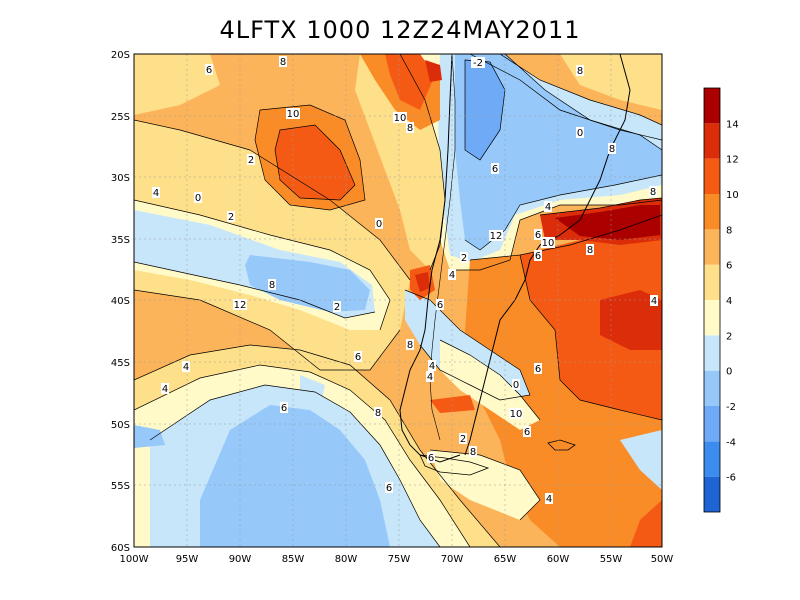  What do you see at coordinates (731, 478) in the screenshot?
I see `colorbar-label: -6` at bounding box center [731, 478].